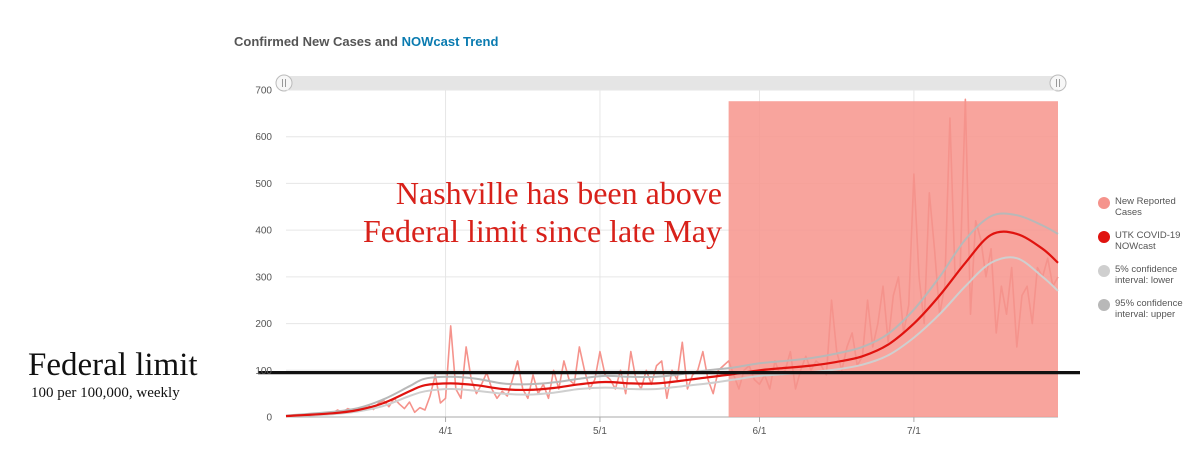 This screenshot has width=1200, height=467. I want to click on legend-marker-ci-lower, so click(1104, 271).